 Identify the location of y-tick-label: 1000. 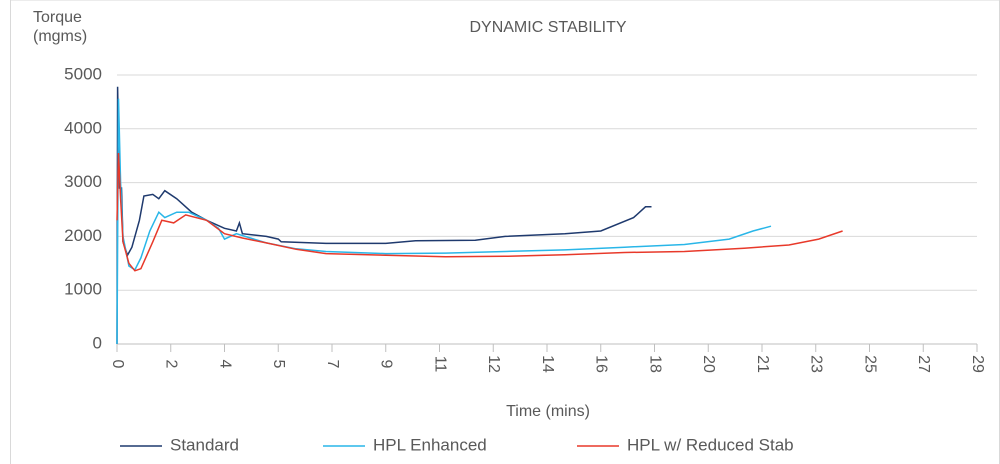
(83, 289).